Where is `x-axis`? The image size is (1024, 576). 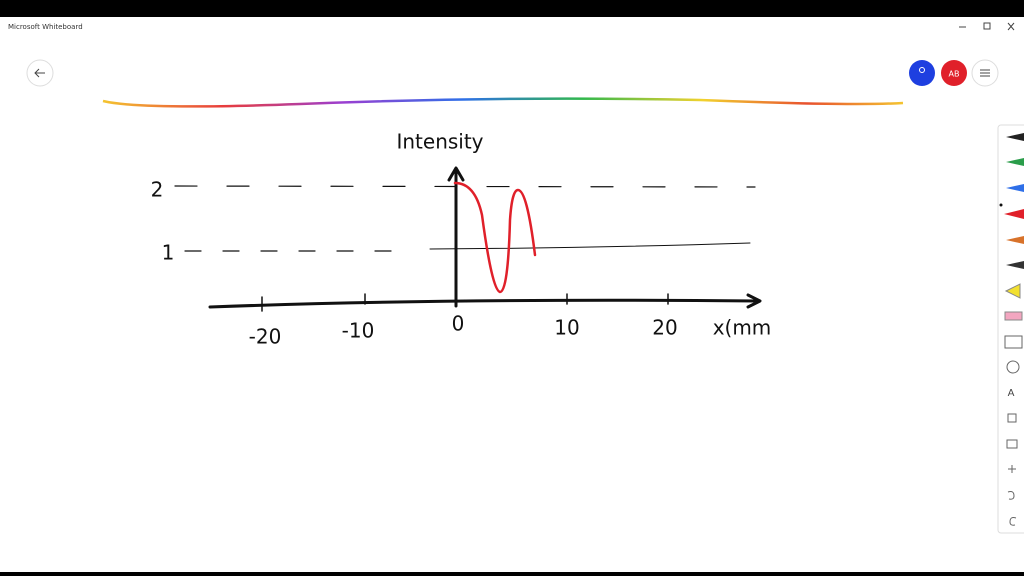 x-axis is located at coordinates (485, 301).